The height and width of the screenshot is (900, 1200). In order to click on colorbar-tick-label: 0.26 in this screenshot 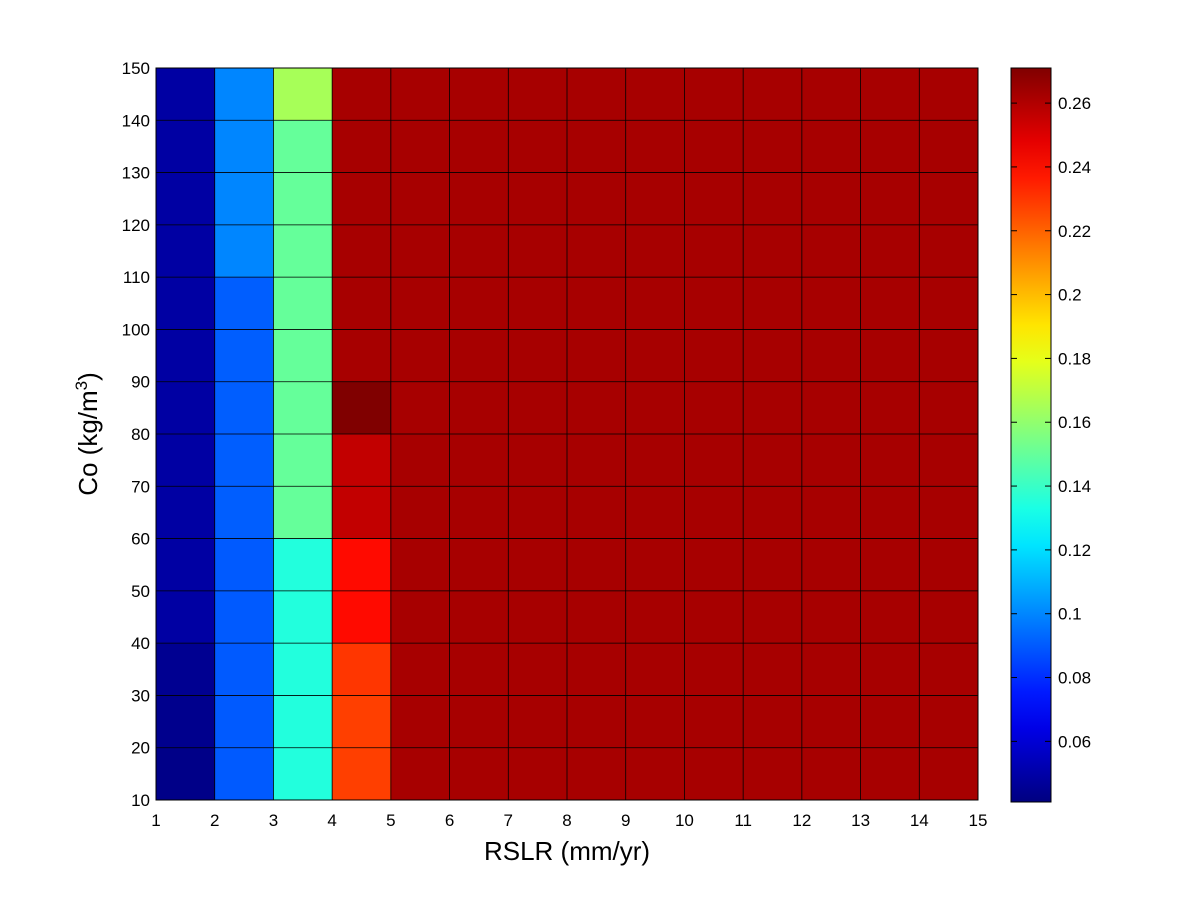, I will do `click(1074, 103)`.